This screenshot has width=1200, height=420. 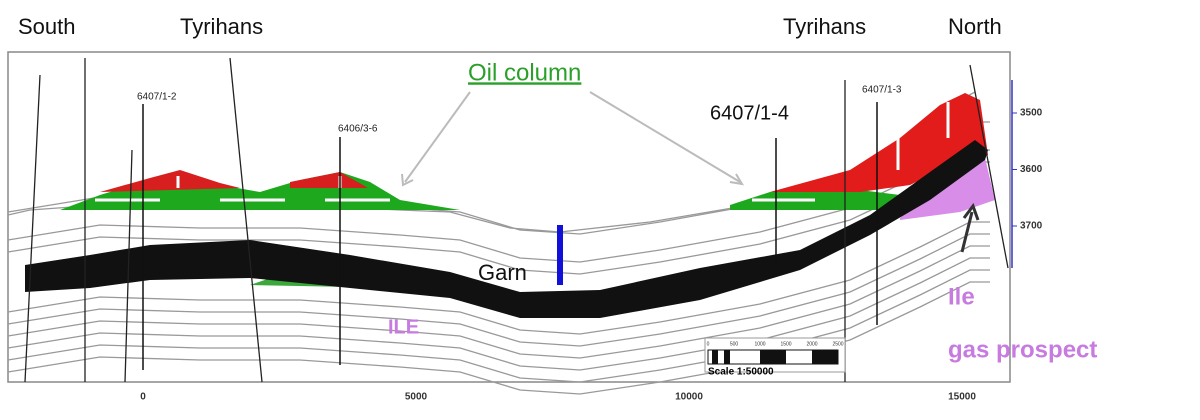 I want to click on ile-gas-label: Ile, so click(x=961, y=296).